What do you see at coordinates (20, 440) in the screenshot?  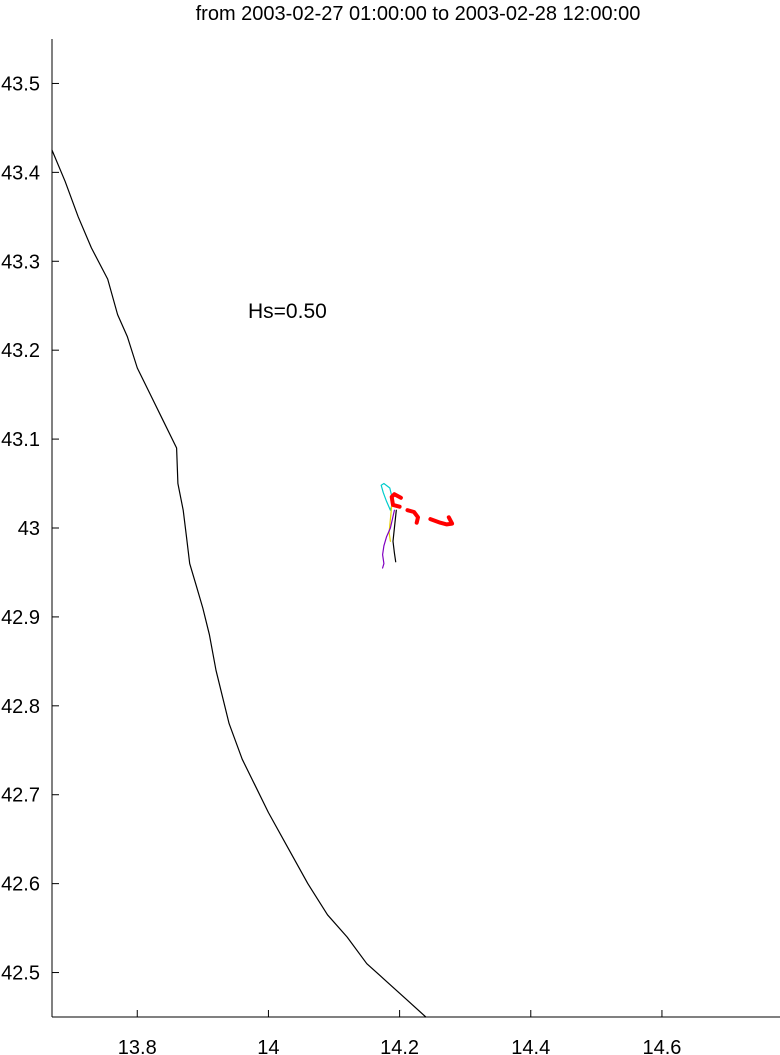 I see `y-tick-label: 43.1` at bounding box center [20, 440].